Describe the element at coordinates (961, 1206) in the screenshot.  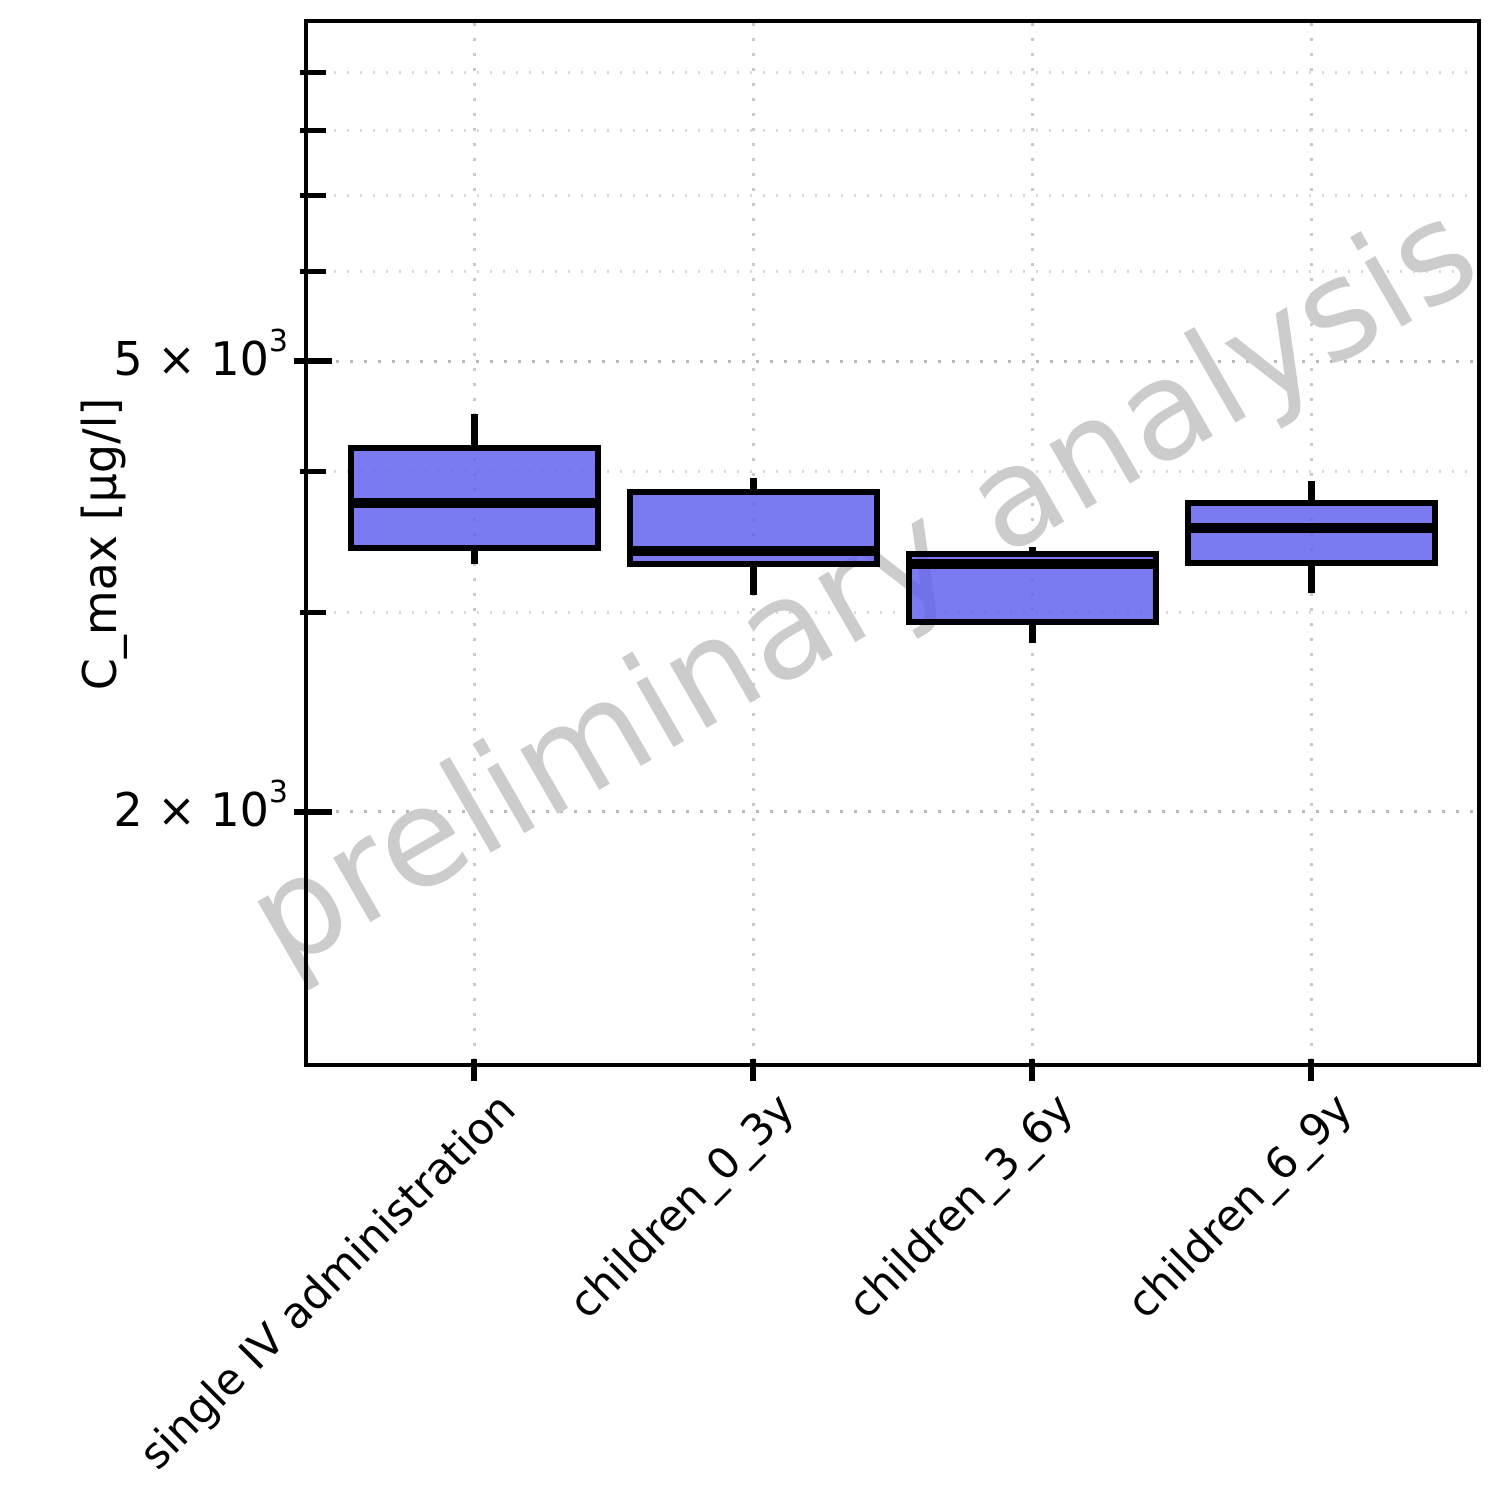
I see `x-tick-label: children_3_6y` at that location.